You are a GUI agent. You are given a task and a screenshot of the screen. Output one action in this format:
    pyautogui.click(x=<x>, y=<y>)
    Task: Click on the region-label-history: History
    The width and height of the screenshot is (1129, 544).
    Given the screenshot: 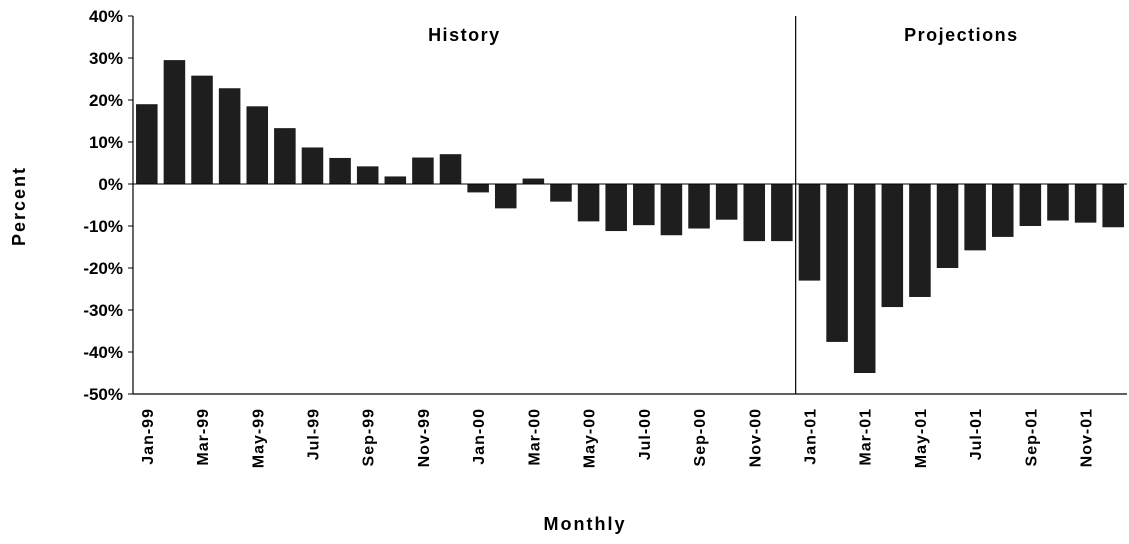 What is the action you would take?
    pyautogui.click(x=464, y=35)
    